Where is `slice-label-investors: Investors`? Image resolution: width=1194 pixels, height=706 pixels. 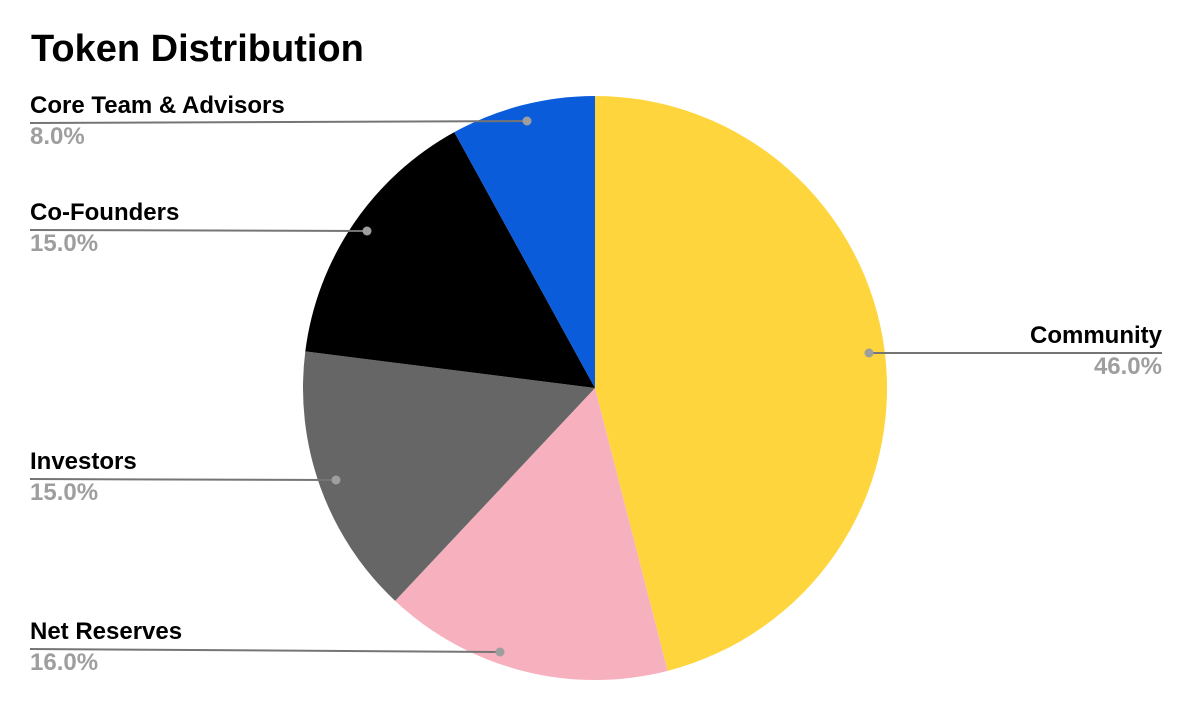 slice-label-investors: Investors is located at coordinates (83, 461).